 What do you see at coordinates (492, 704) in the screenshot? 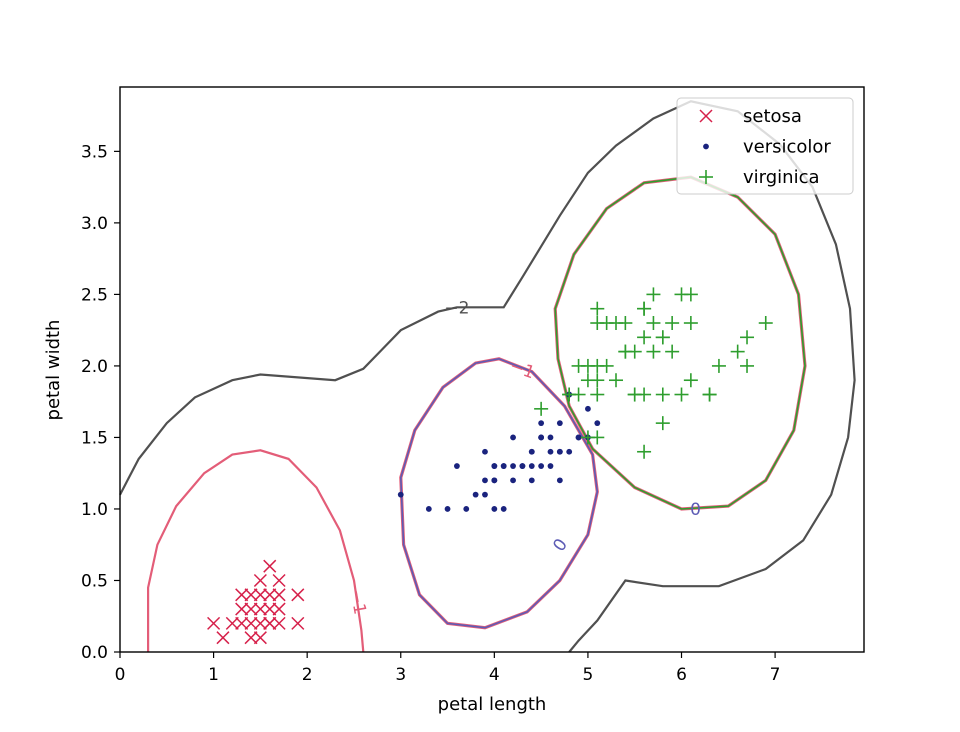
I see `x-axis-label: petal length` at bounding box center [492, 704].